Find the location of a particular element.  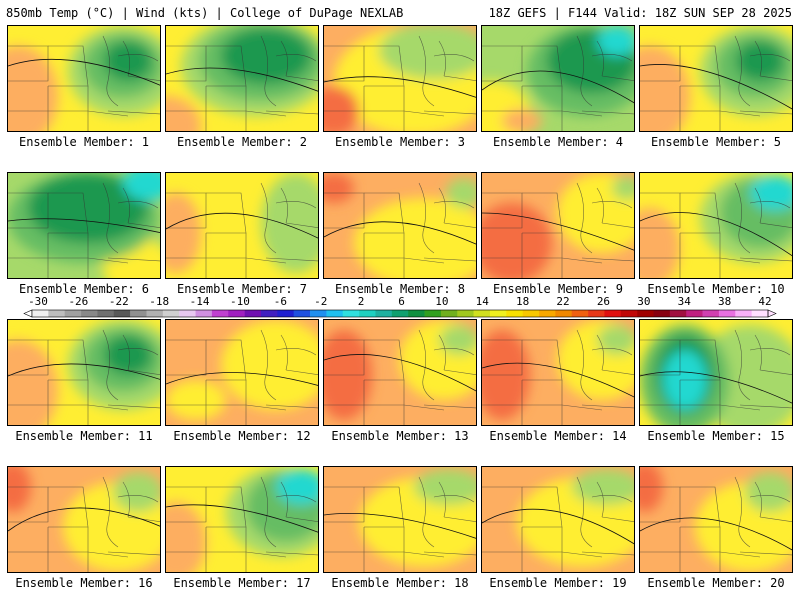

ensemble-member-7-map is located at coordinates (242, 225).